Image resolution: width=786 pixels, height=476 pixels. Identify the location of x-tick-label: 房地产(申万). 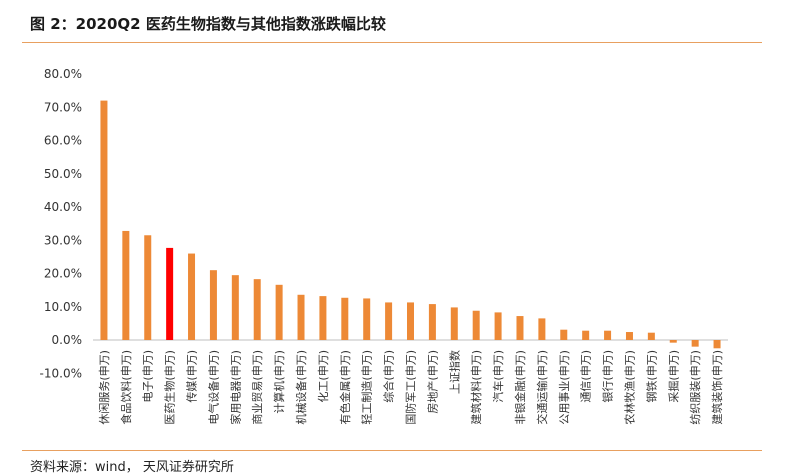
(432, 382).